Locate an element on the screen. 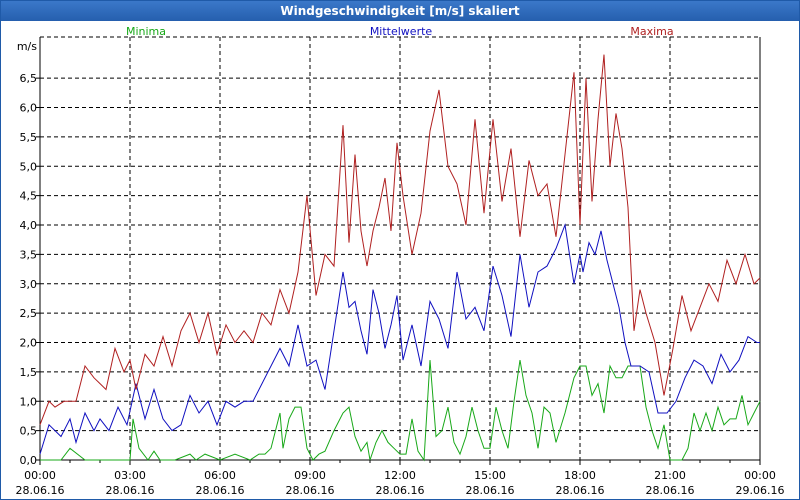 This screenshot has height=500, width=800. y-tick-label: 1,0 is located at coordinates (29, 401).